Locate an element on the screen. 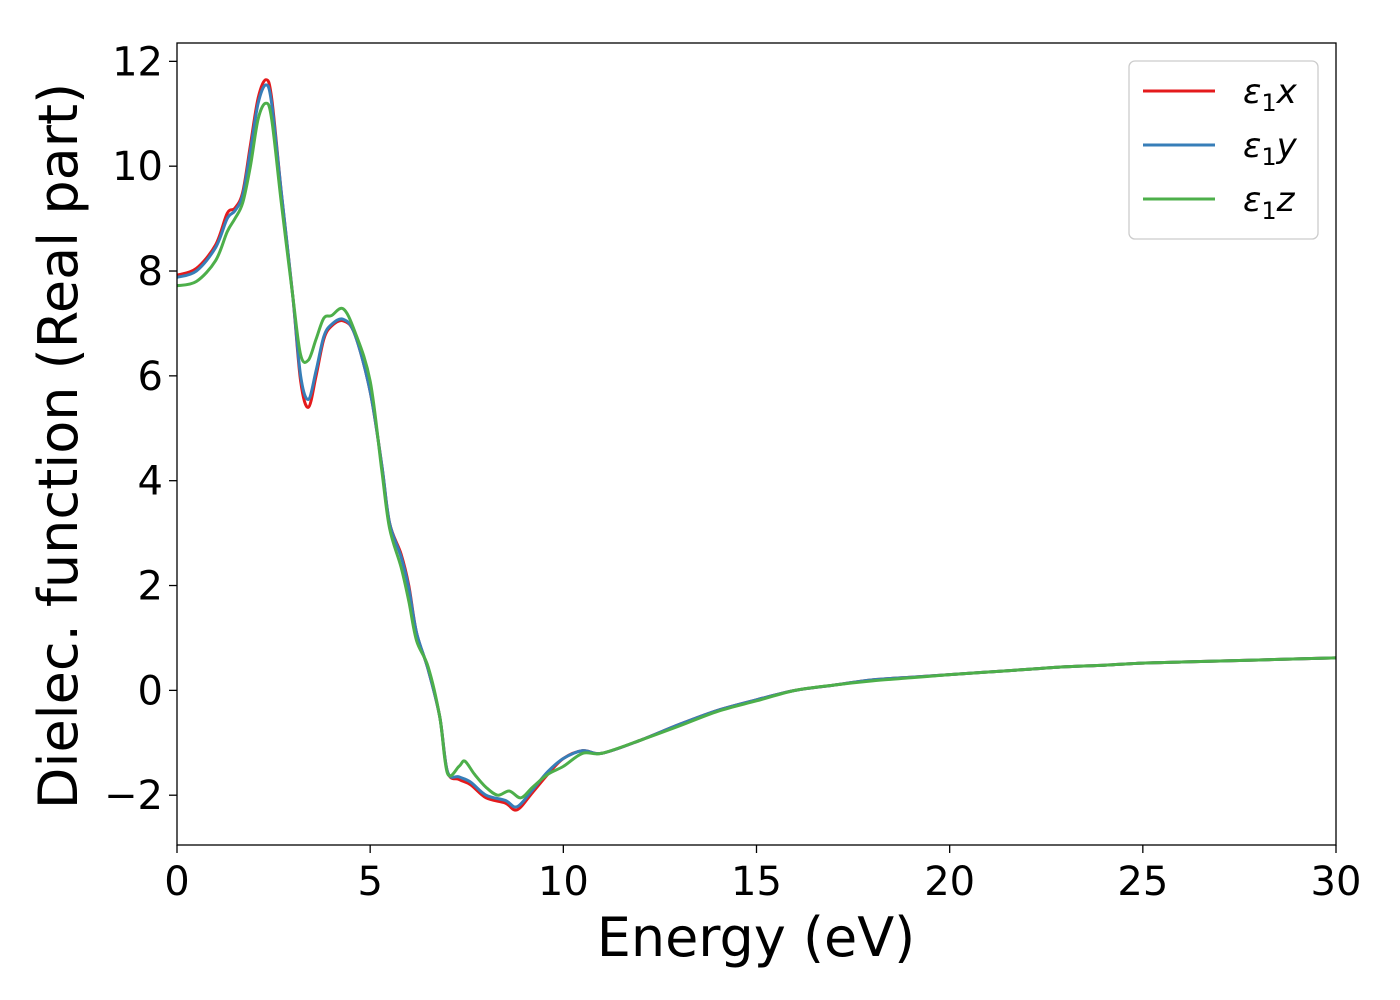 This screenshot has height=1000, width=1400. y-tick-label: 10 is located at coordinates (137, 167).